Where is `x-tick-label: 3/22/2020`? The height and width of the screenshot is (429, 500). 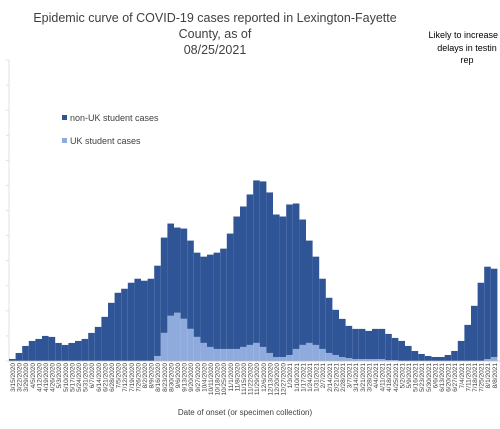 x-tick-label: 3/22/2020 is located at coordinates (20, 377).